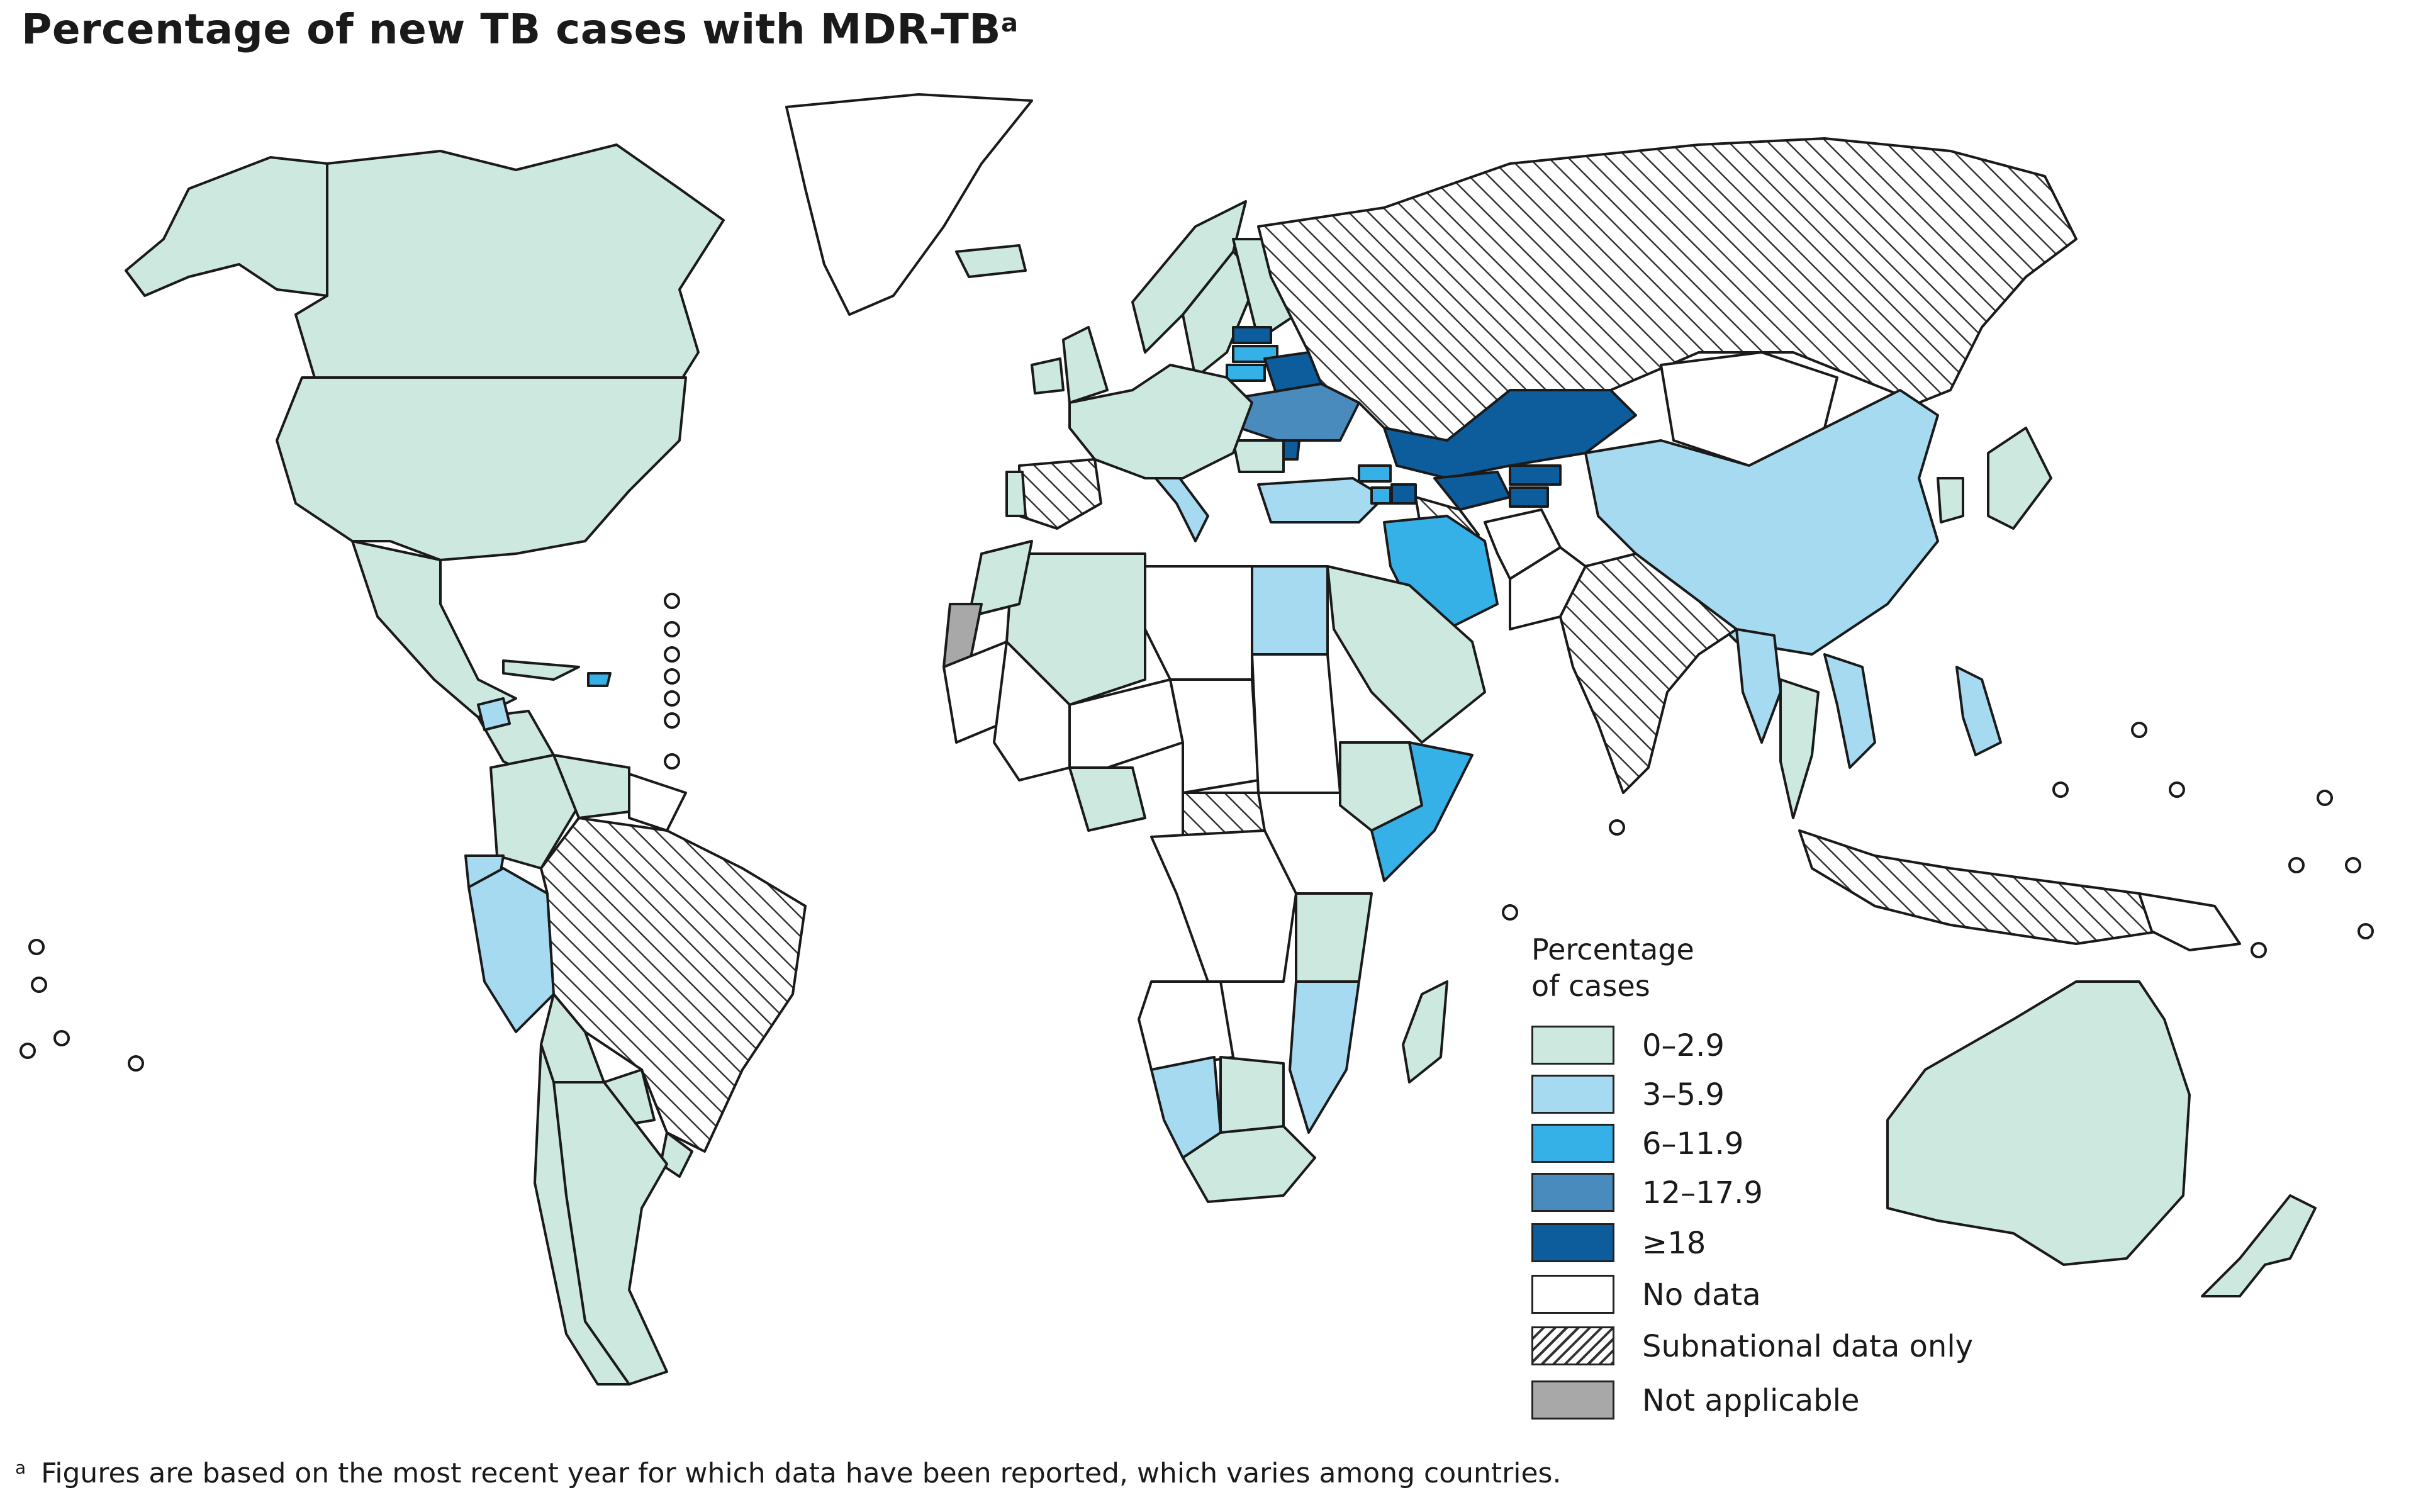  I want to click on region-united-states, so click(481, 468).